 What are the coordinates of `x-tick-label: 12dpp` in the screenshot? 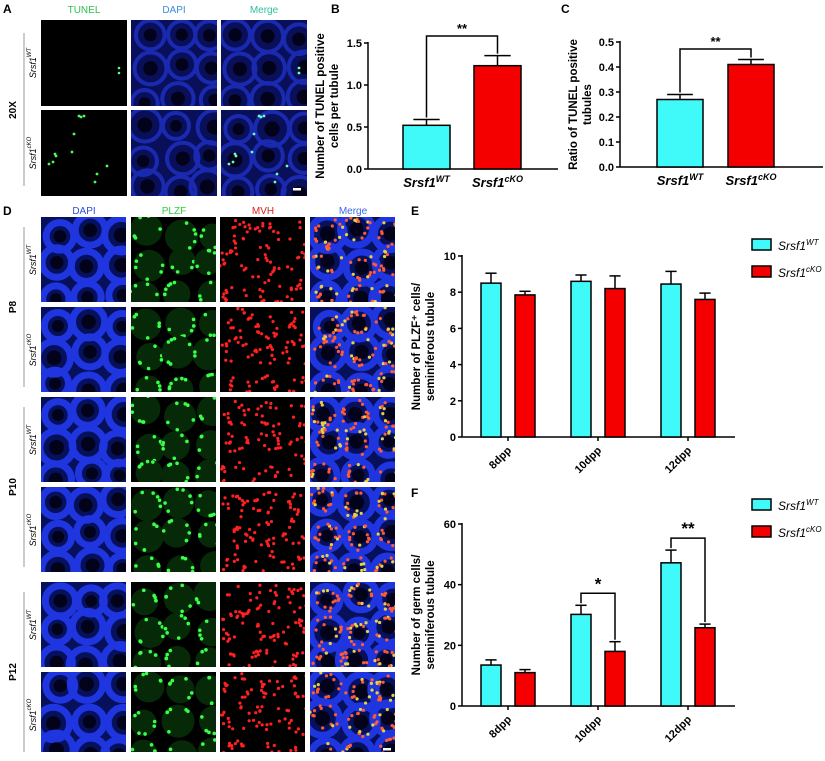 It's located at (679, 460).